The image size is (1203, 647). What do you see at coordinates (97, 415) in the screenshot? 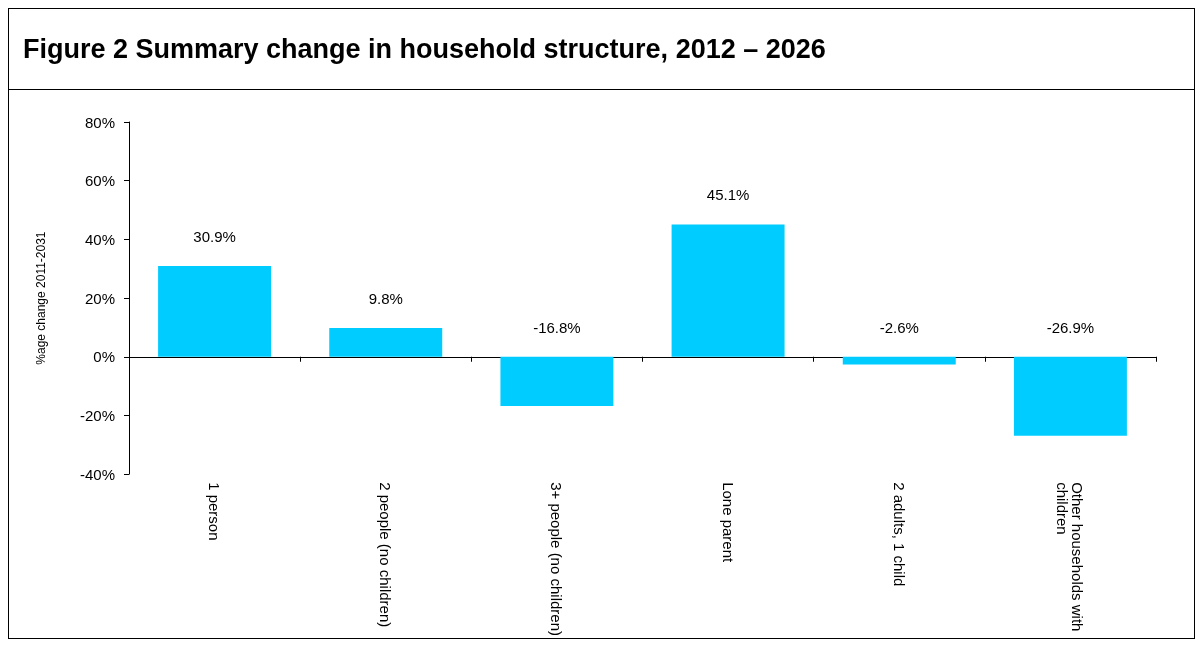
I see `y-tick-label: -20%` at bounding box center [97, 415].